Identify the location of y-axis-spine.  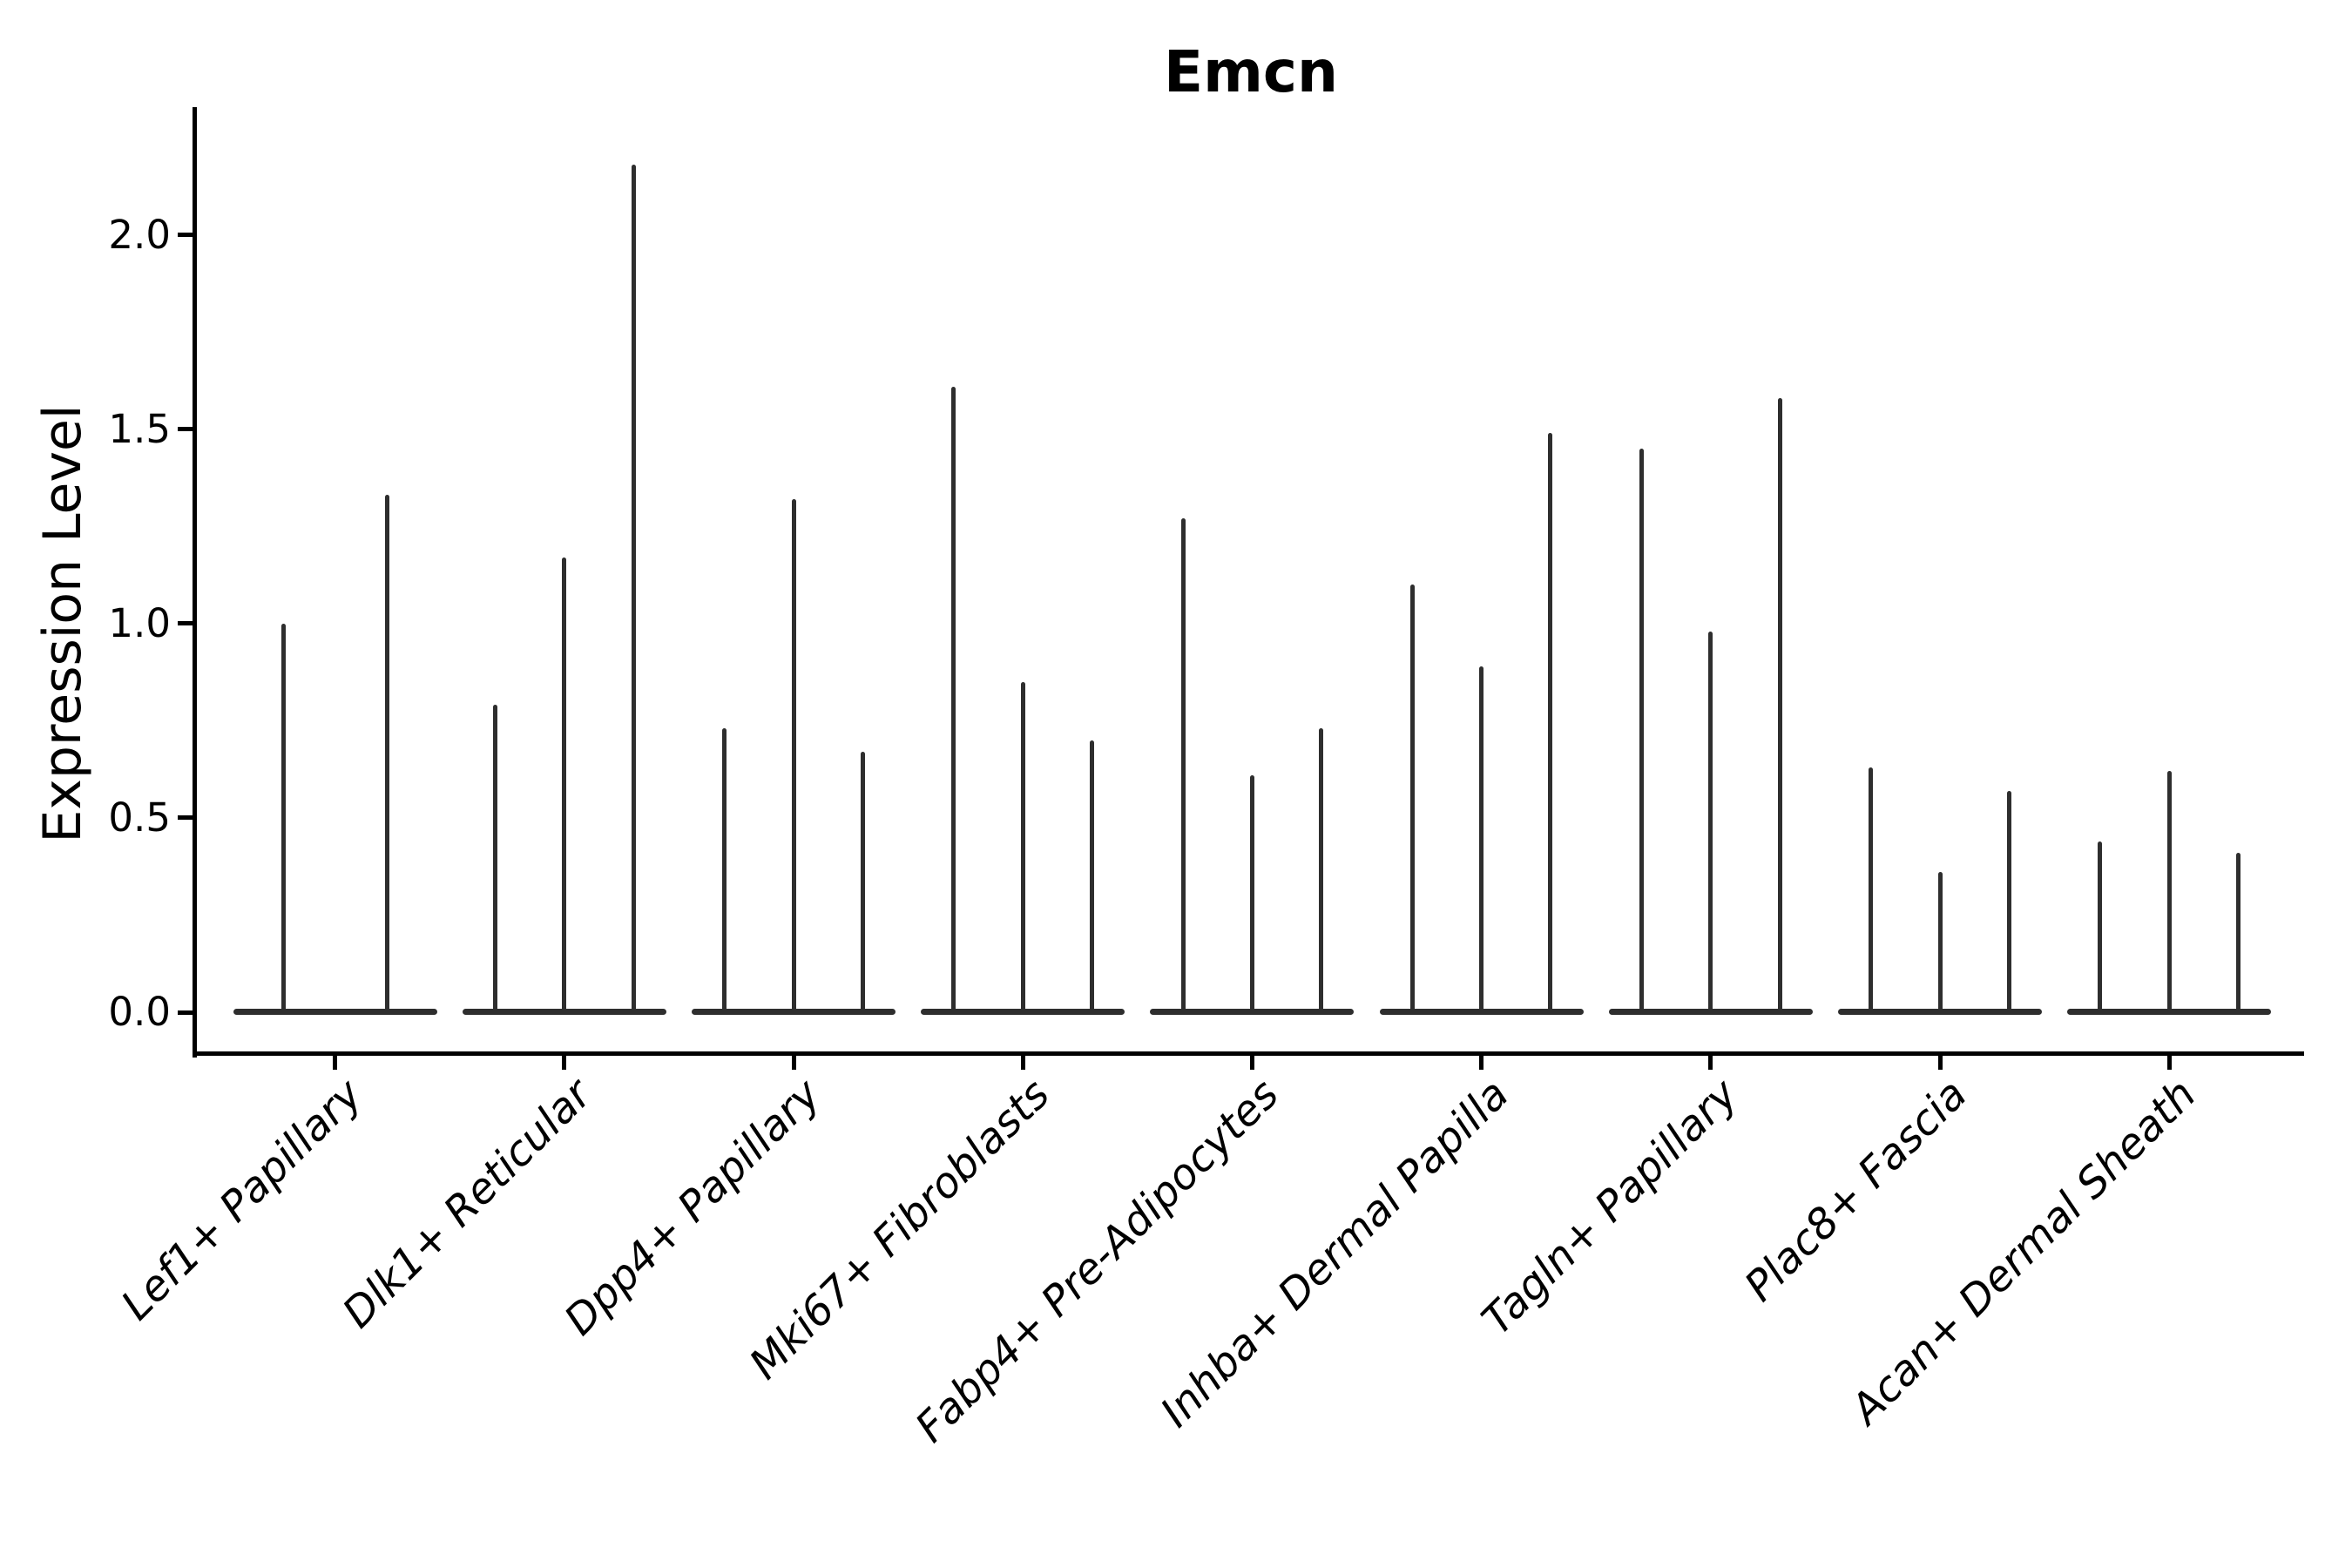
(195, 582).